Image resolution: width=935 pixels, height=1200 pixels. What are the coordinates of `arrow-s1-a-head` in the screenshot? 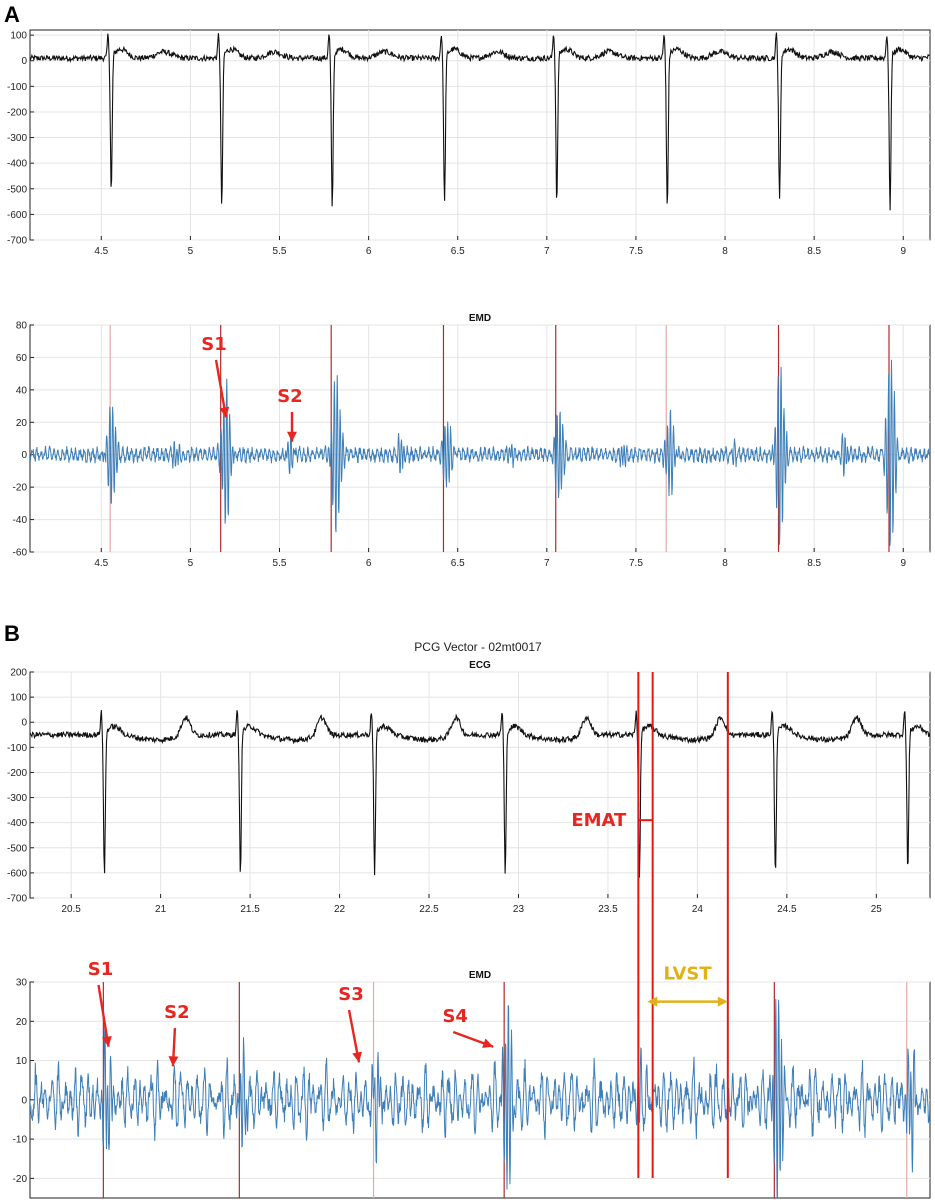 It's located at (224, 412).